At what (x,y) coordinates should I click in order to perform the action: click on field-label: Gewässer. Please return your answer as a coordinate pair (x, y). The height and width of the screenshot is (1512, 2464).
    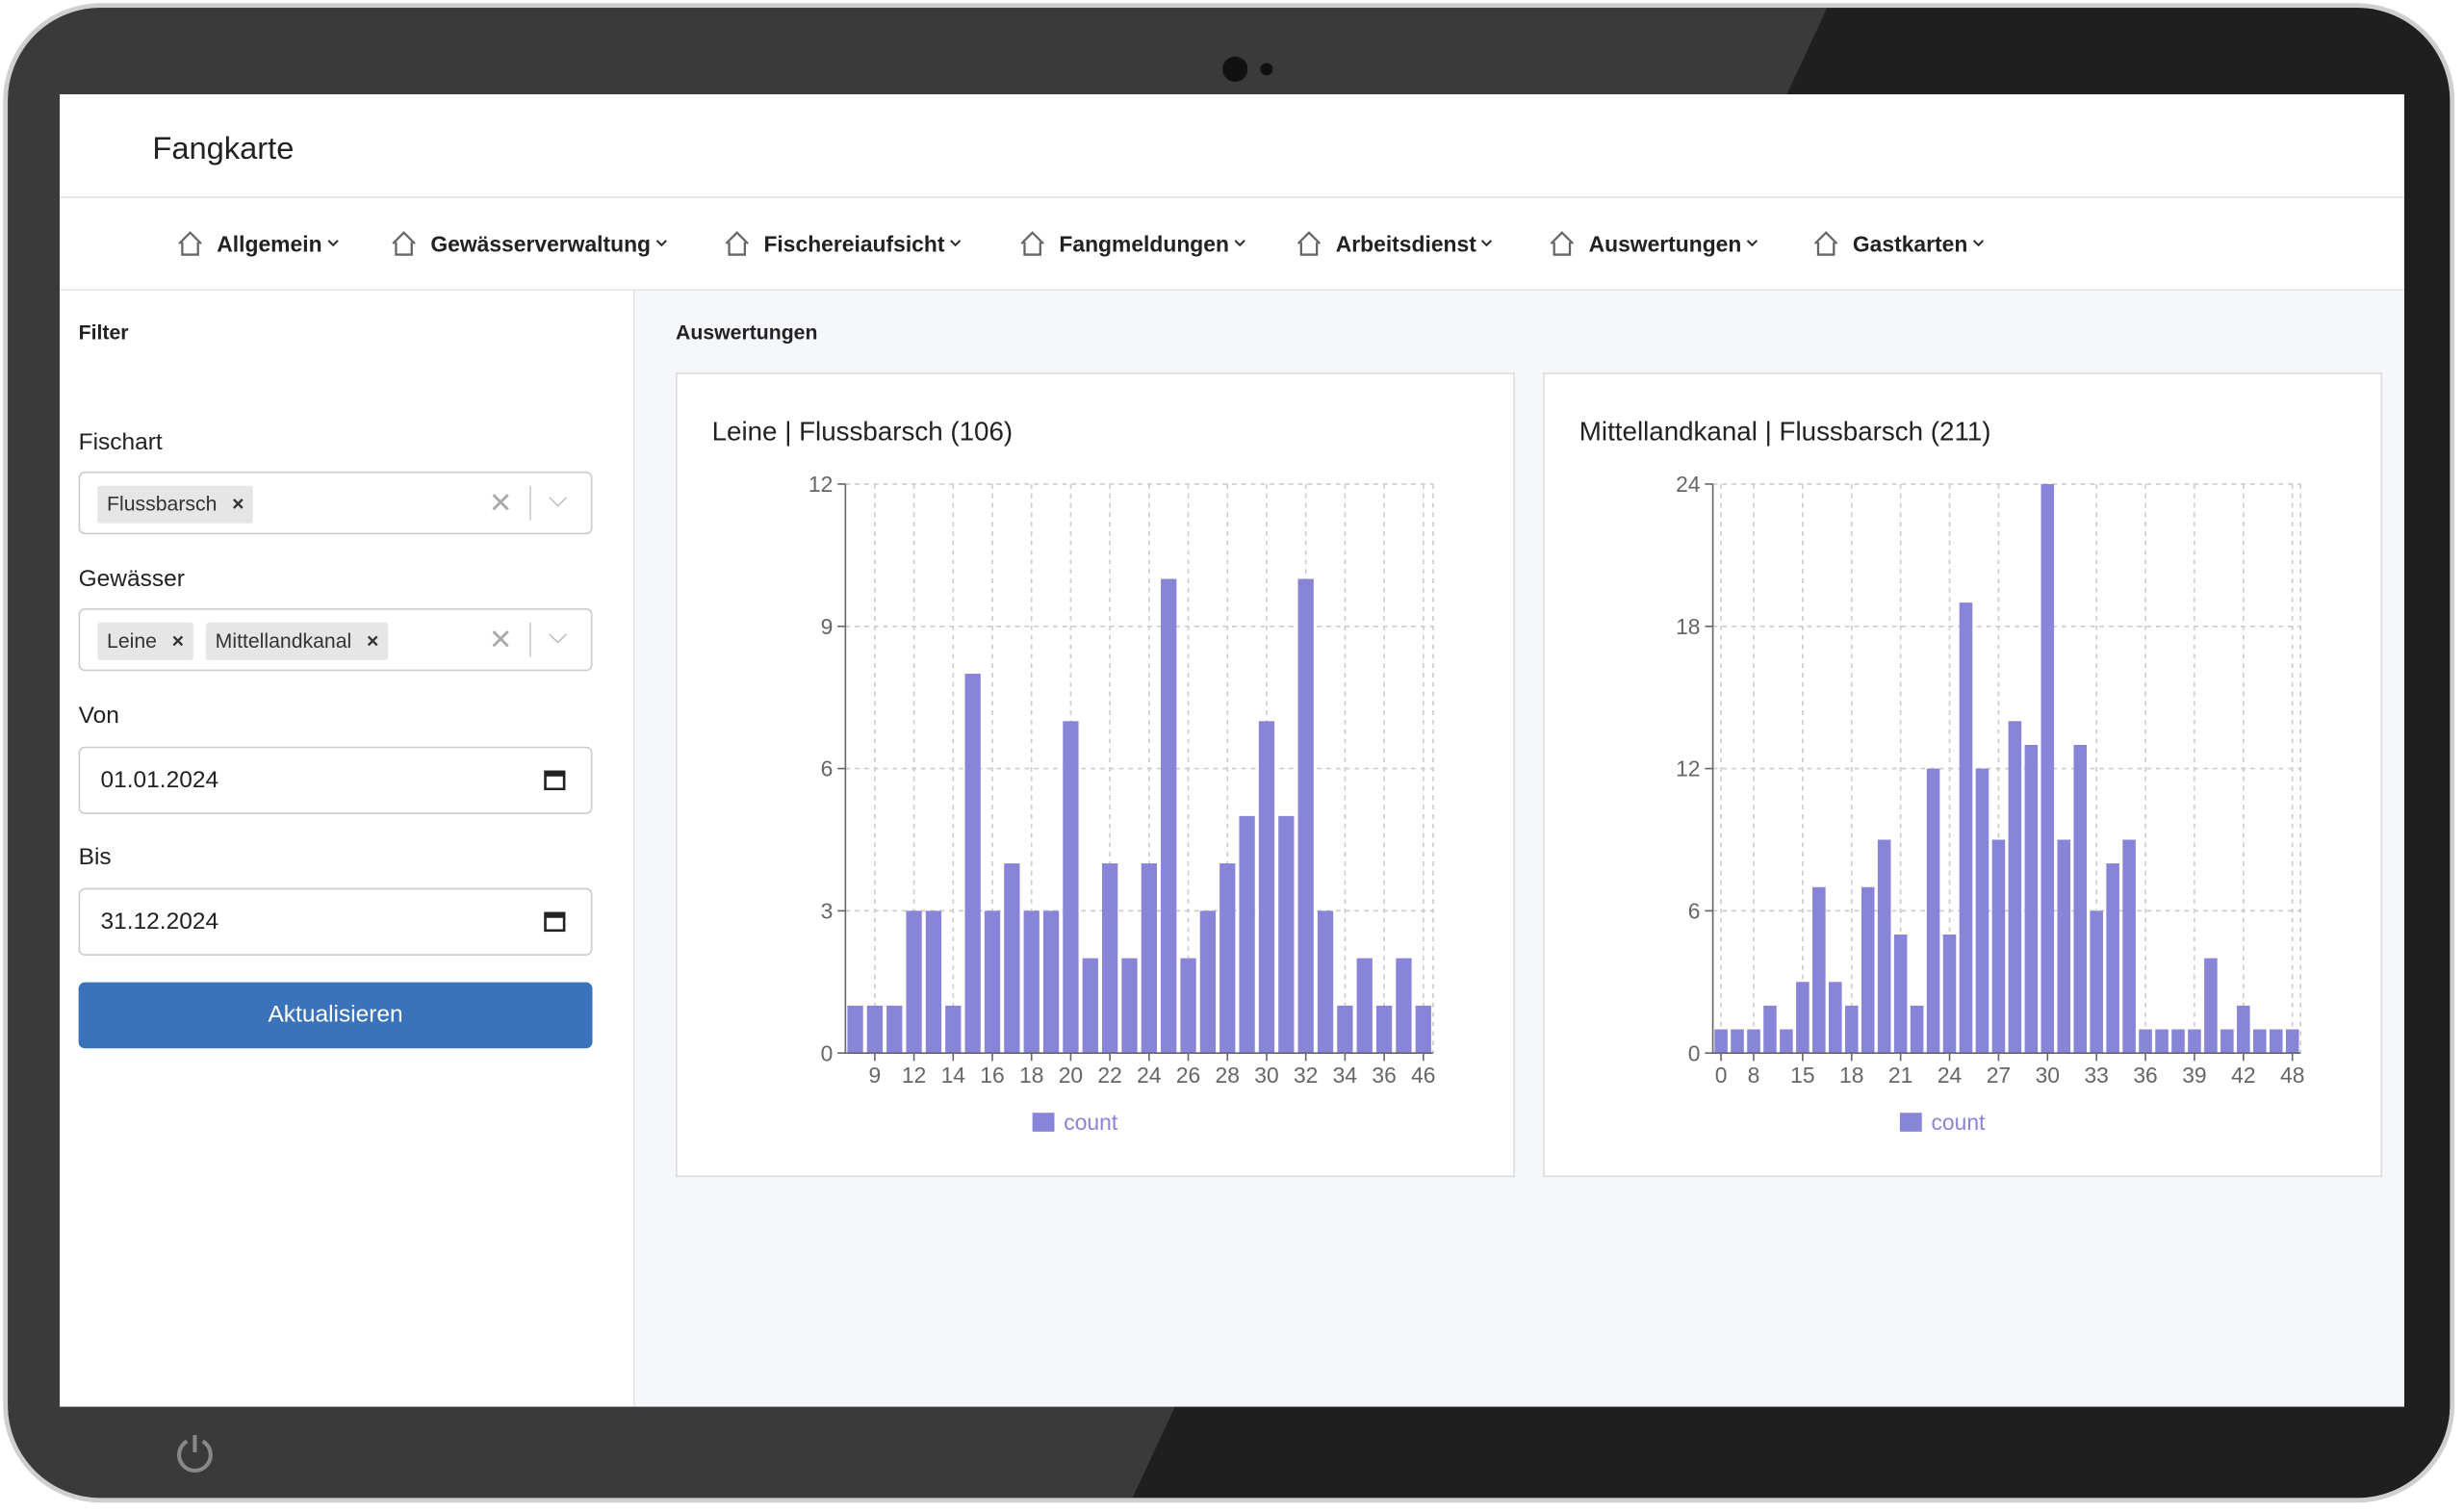
    Looking at the image, I should click on (131, 579).